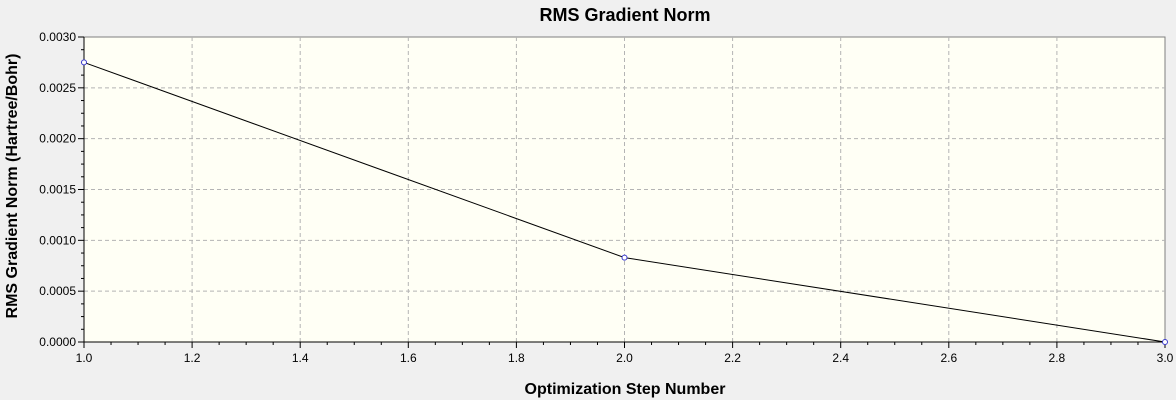 This screenshot has width=1176, height=400. What do you see at coordinates (624, 358) in the screenshot?
I see `x-tick-label: 2.0` at bounding box center [624, 358].